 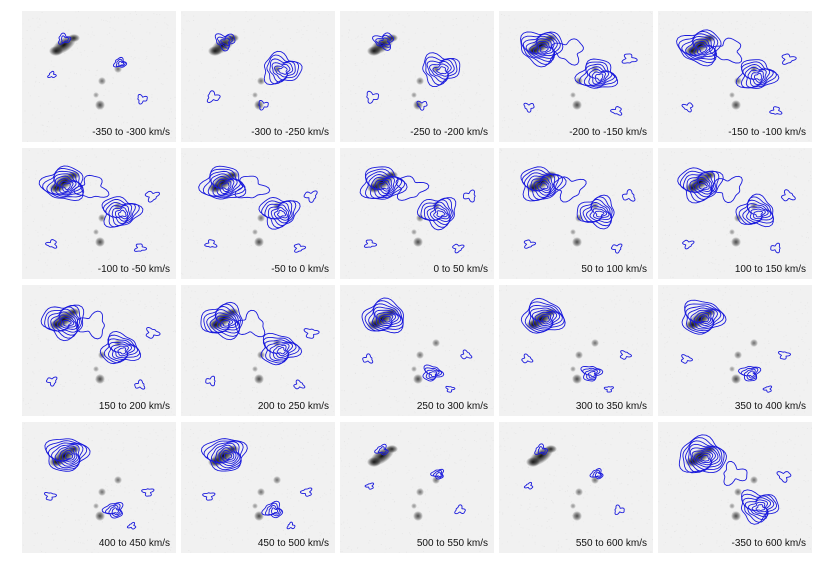 What do you see at coordinates (614, 269) in the screenshot?
I see `velocity-range-label: 50 to 100 km/s` at bounding box center [614, 269].